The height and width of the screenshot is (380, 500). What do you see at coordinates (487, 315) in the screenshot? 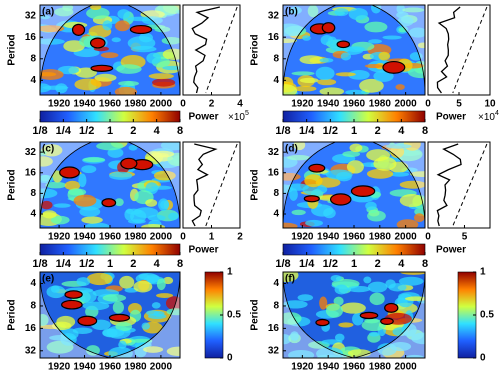
I see `colorbar-tick-label: 0.5` at bounding box center [487, 315].